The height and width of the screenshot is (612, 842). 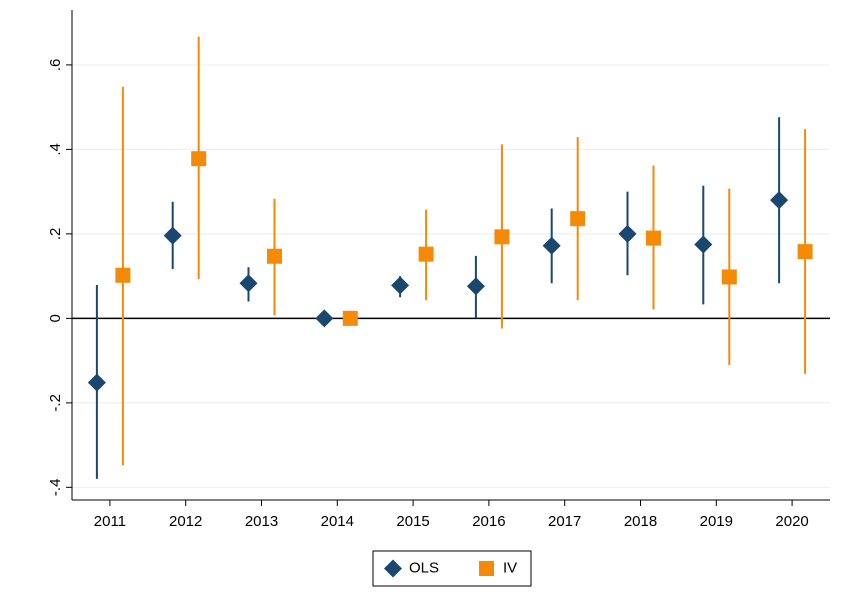 What do you see at coordinates (185, 521) in the screenshot?
I see `x-tick-label: 2012` at bounding box center [185, 521].